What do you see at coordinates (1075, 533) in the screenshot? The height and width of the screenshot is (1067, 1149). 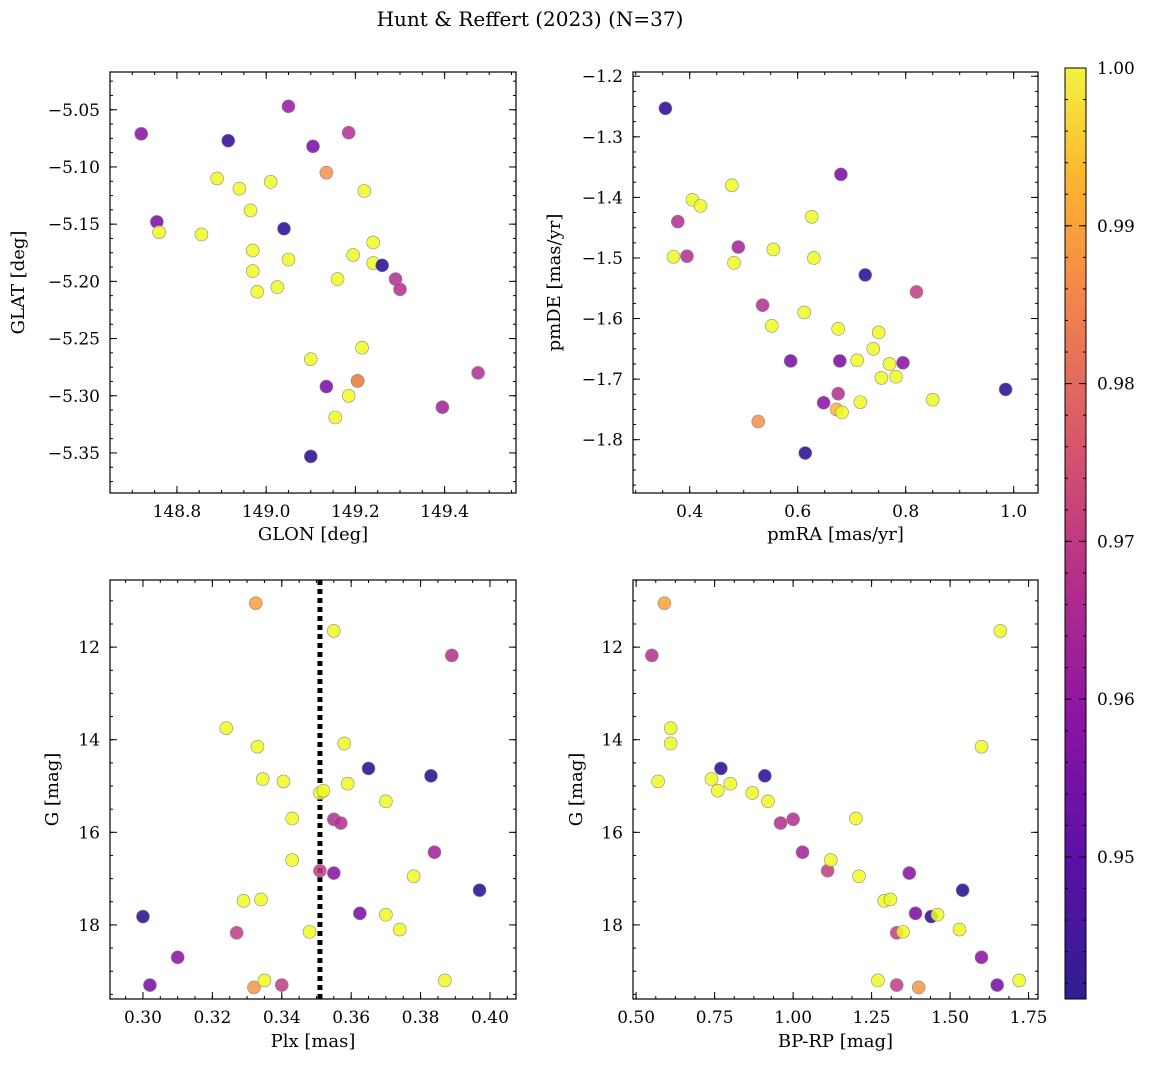 I see `colorbar-gradient` at bounding box center [1075, 533].